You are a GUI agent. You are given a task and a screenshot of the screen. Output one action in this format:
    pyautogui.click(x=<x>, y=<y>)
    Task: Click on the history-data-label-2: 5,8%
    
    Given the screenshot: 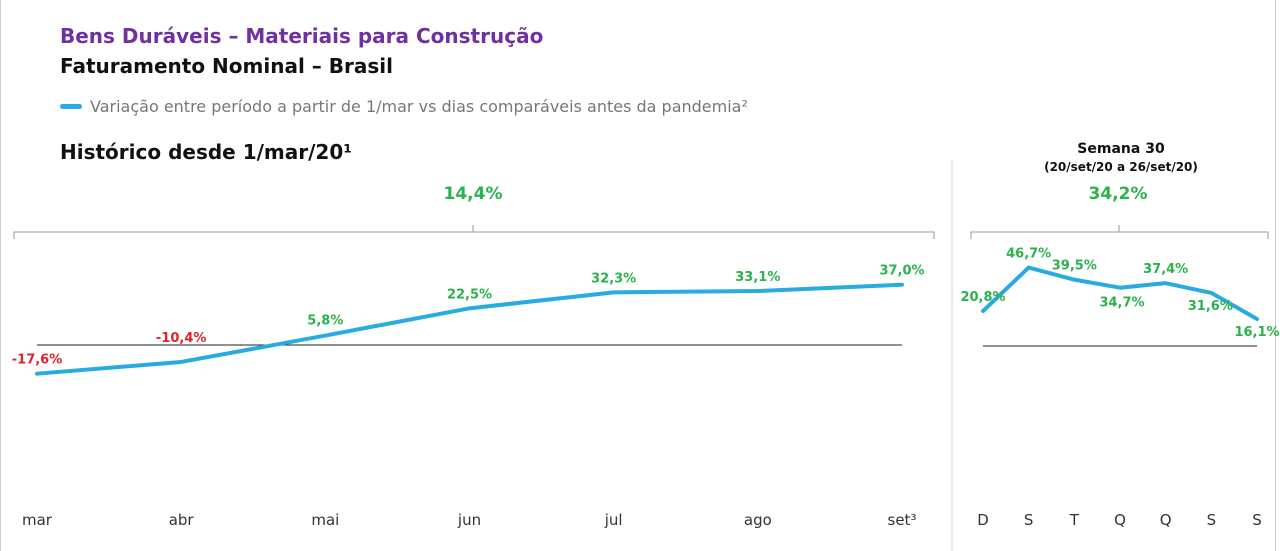 What is the action you would take?
    pyautogui.click(x=325, y=321)
    